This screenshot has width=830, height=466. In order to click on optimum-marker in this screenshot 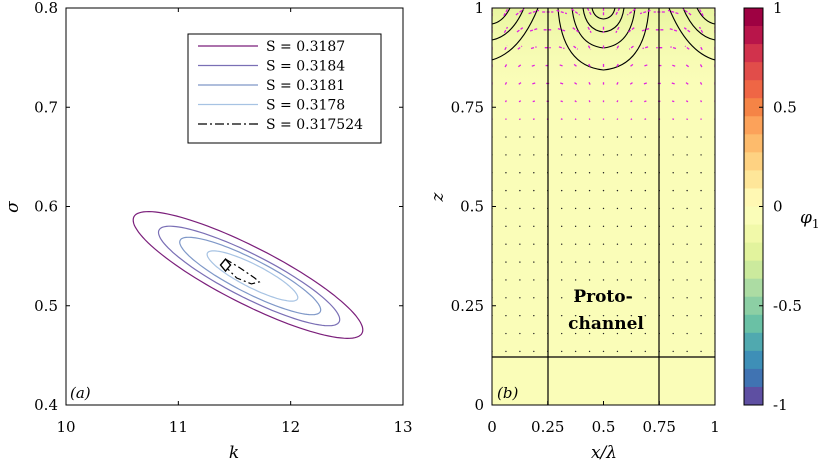, I will do `click(225, 265)`.